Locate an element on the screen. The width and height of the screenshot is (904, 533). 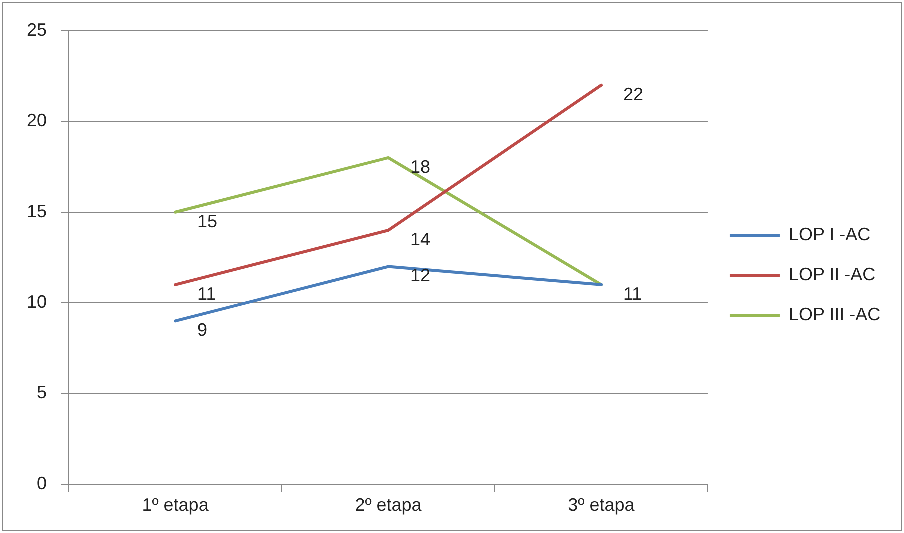
y-tick-label: 0 is located at coordinates (42, 483).